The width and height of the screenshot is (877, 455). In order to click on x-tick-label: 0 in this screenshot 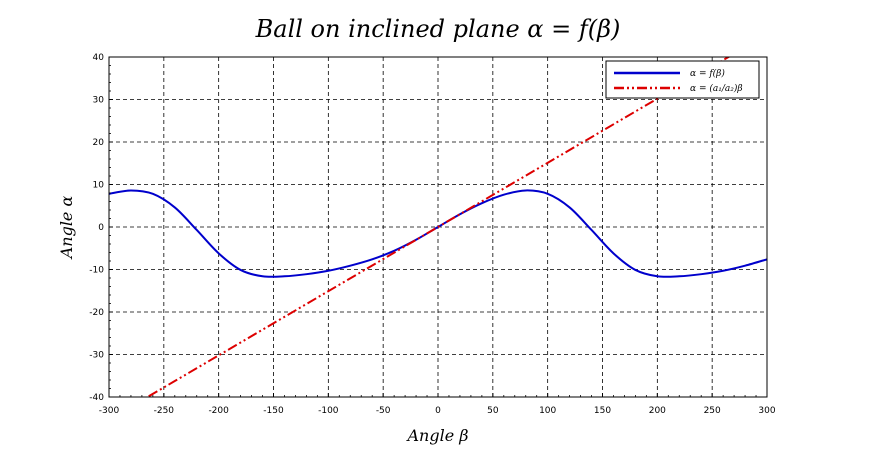, I will do `click(438, 411)`.